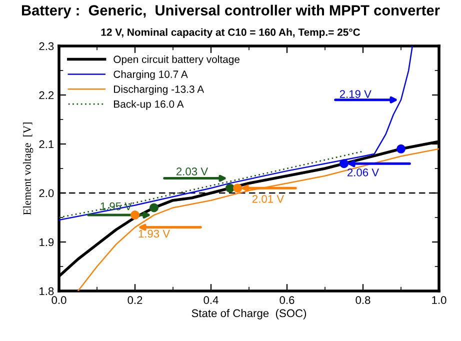  Describe the element at coordinates (159, 90) in the screenshot. I see `legend-label: Discharging -13.3 A` at that location.